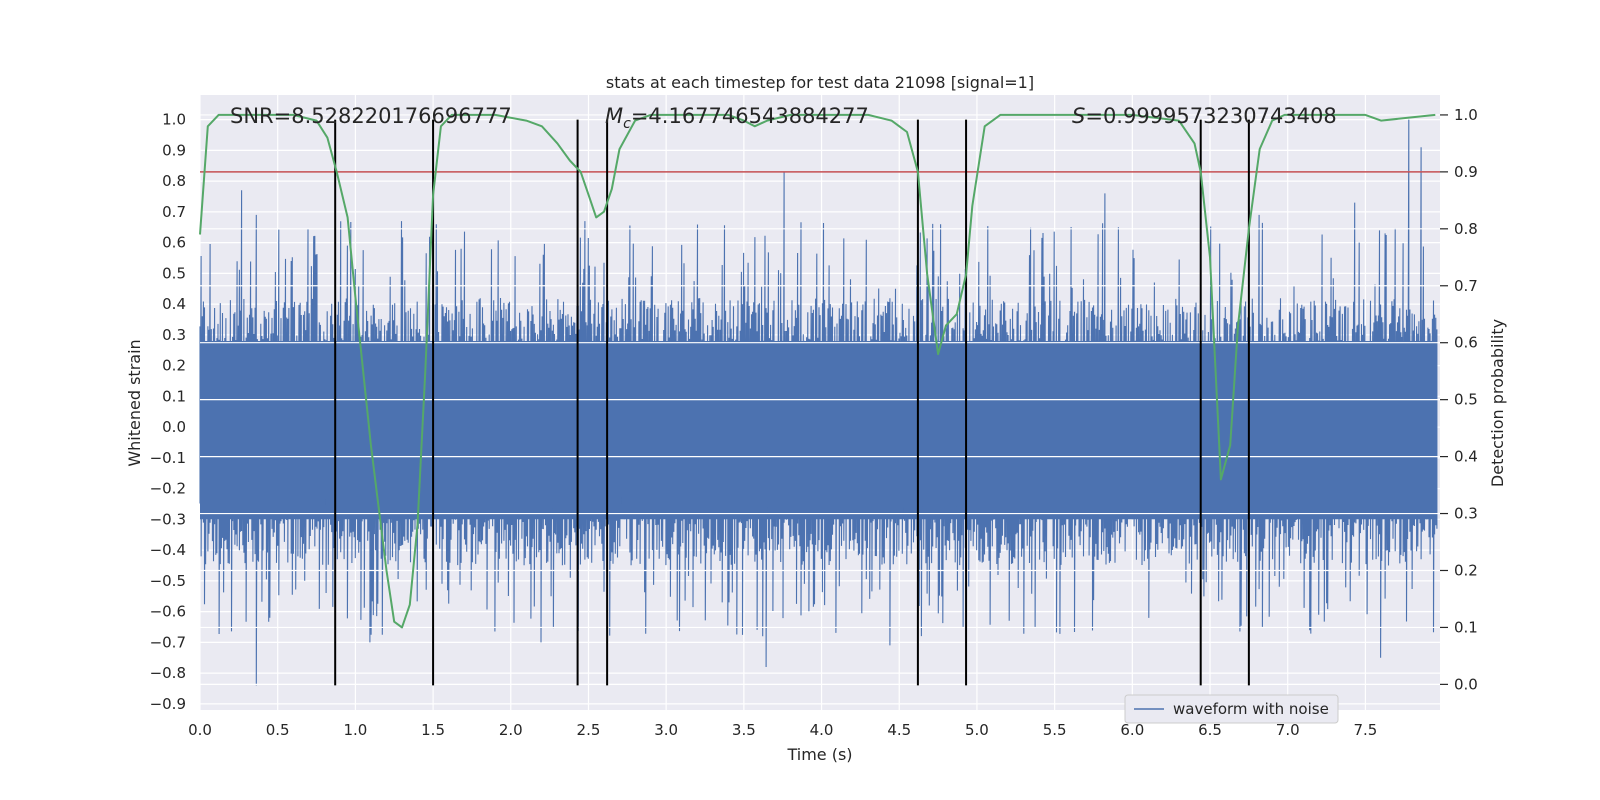 This screenshot has height=800, width=1600. Describe the element at coordinates (174, 181) in the screenshot. I see `y-left-tick-label: 0.8` at that location.